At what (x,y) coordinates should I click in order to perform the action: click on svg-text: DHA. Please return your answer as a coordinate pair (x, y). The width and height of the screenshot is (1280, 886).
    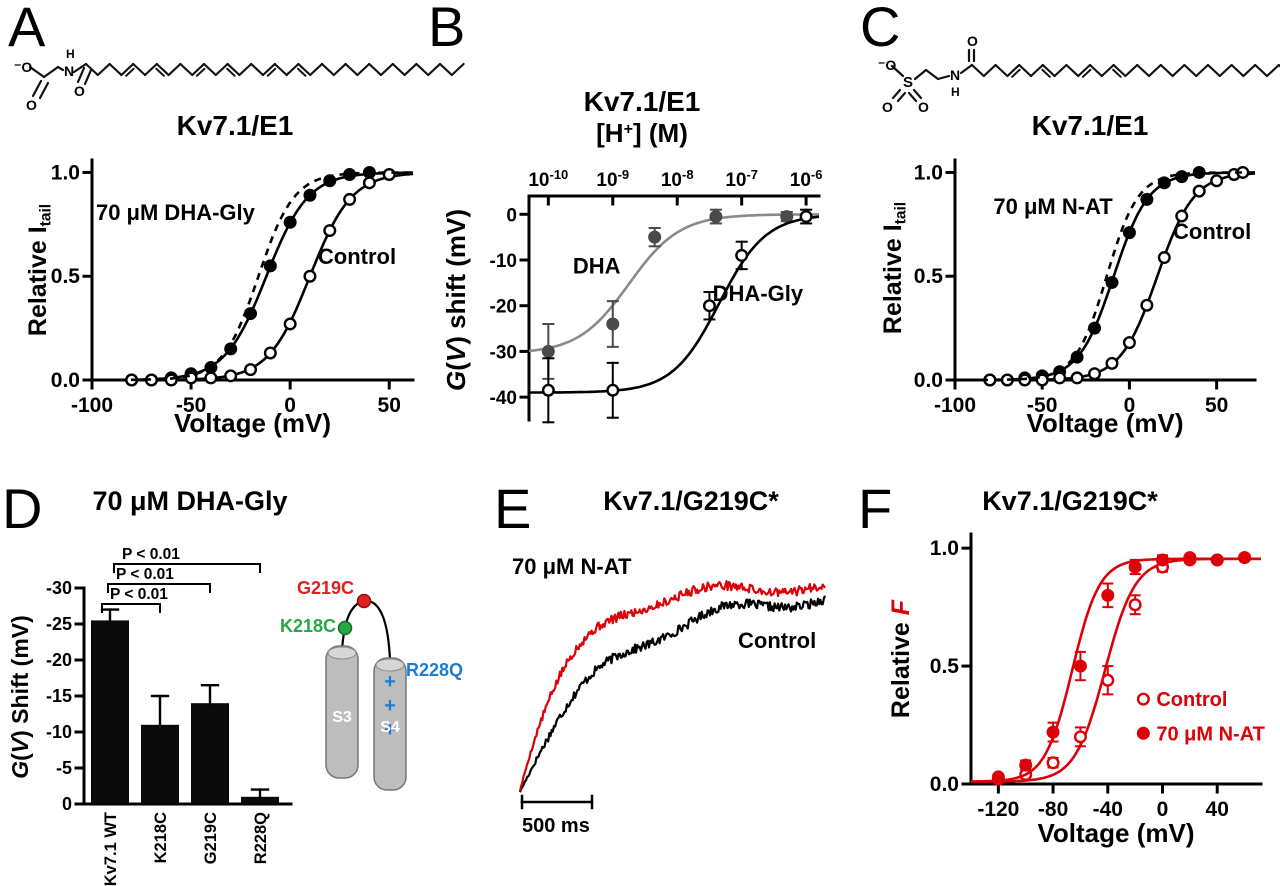
    Looking at the image, I should click on (597, 266).